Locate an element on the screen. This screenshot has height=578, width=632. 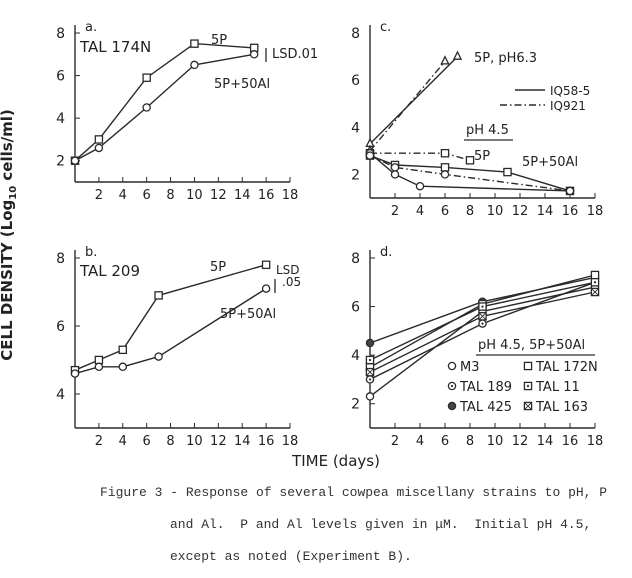
panel-label: c. is located at coordinates (385, 27).